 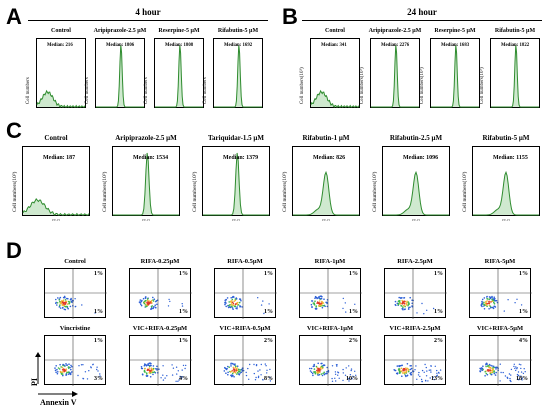 What do you see at coordinates (120, 73) in the screenshot?
I see `histogram-plot: Median: 1806` at bounding box center [120, 73].